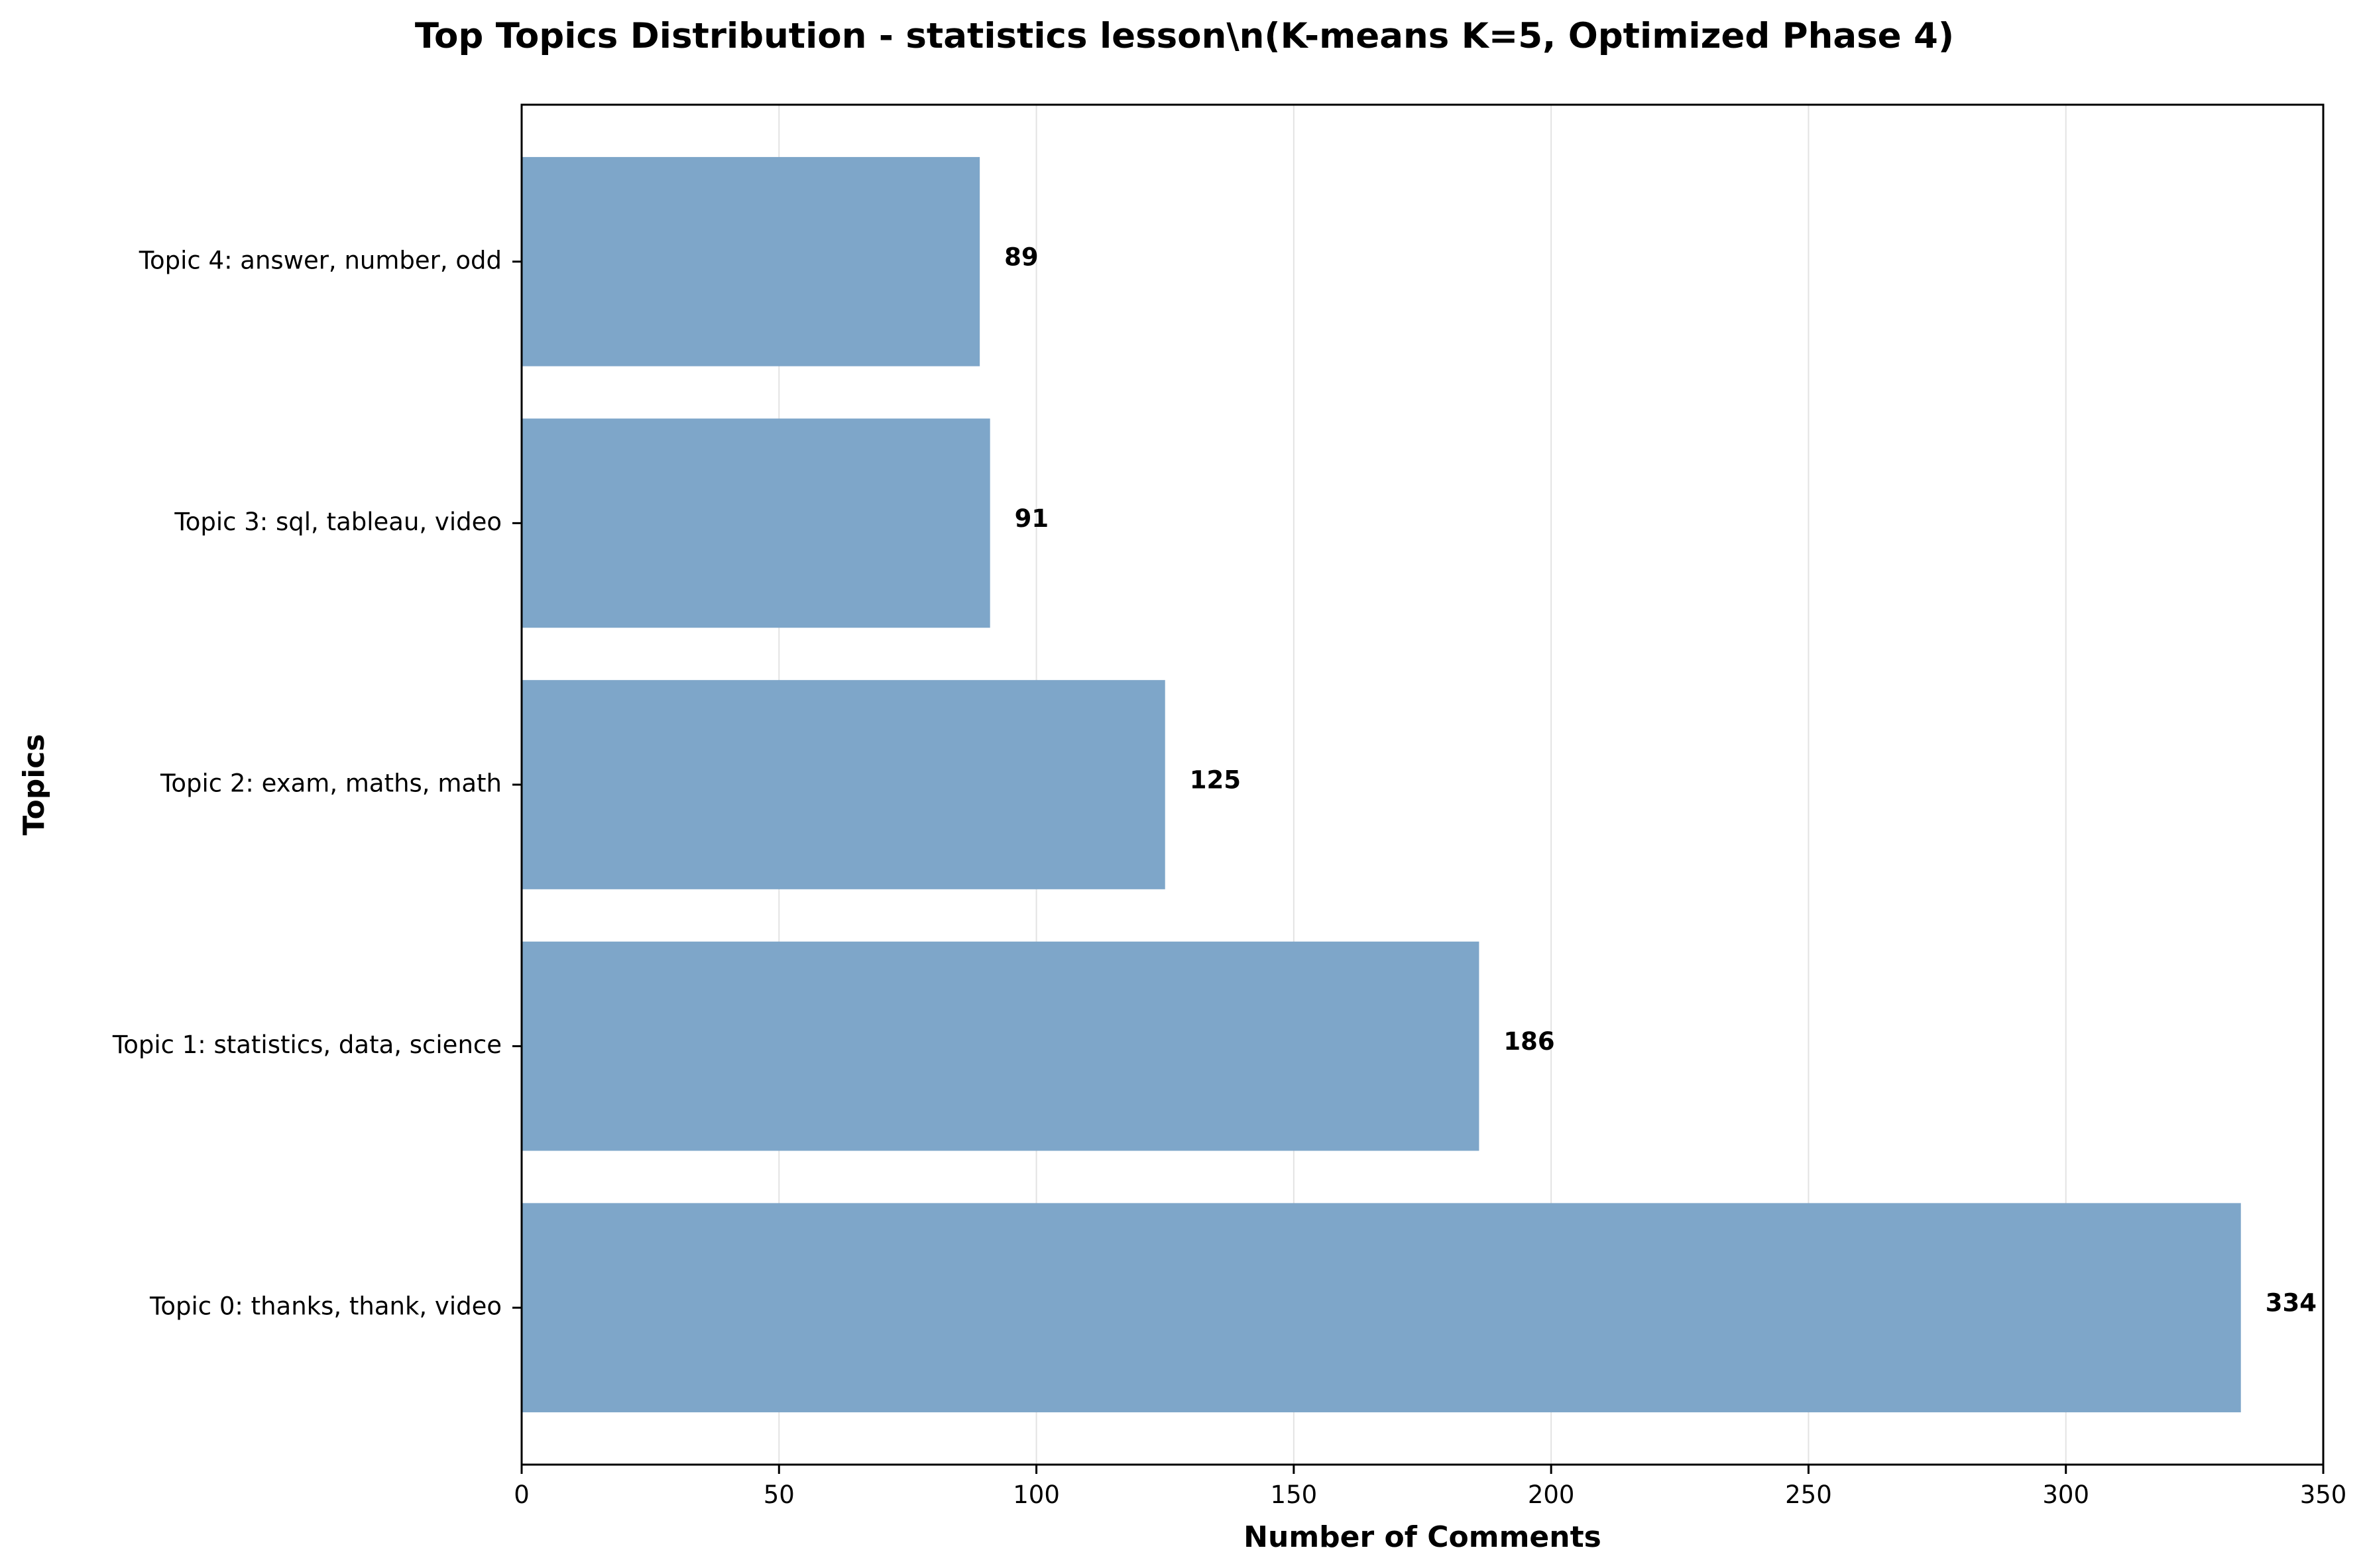 This screenshot has height=1568, width=2365. I want to click on x-tick-label: 300, so click(2065, 1495).